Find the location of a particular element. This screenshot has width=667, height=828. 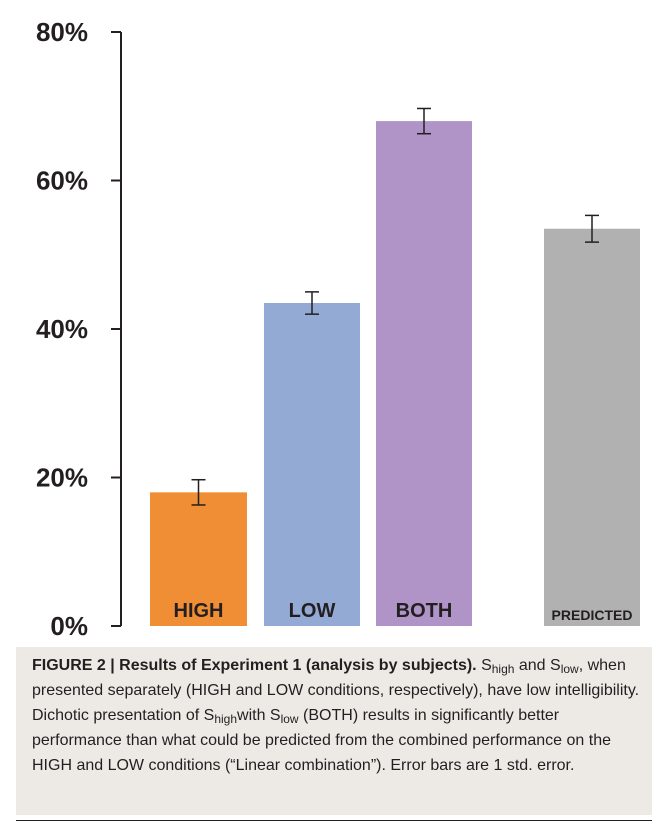

bar-label: HIGH is located at coordinates (199, 611).